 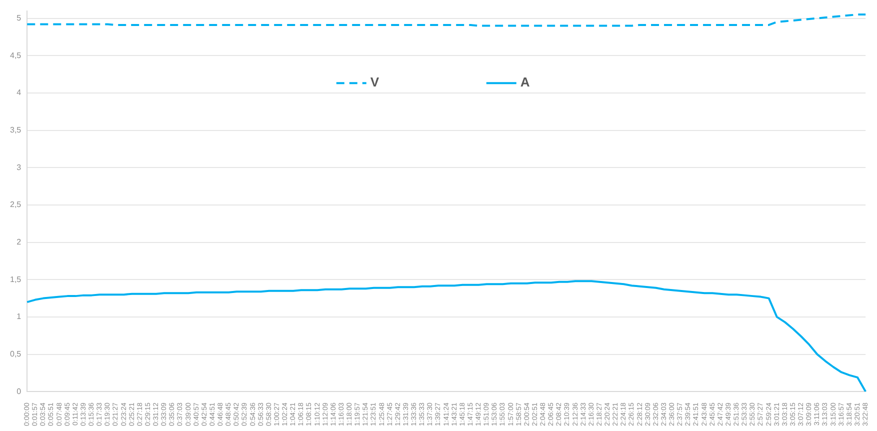 What do you see at coordinates (375, 82) in the screenshot?
I see `legend-label: V` at bounding box center [375, 82].